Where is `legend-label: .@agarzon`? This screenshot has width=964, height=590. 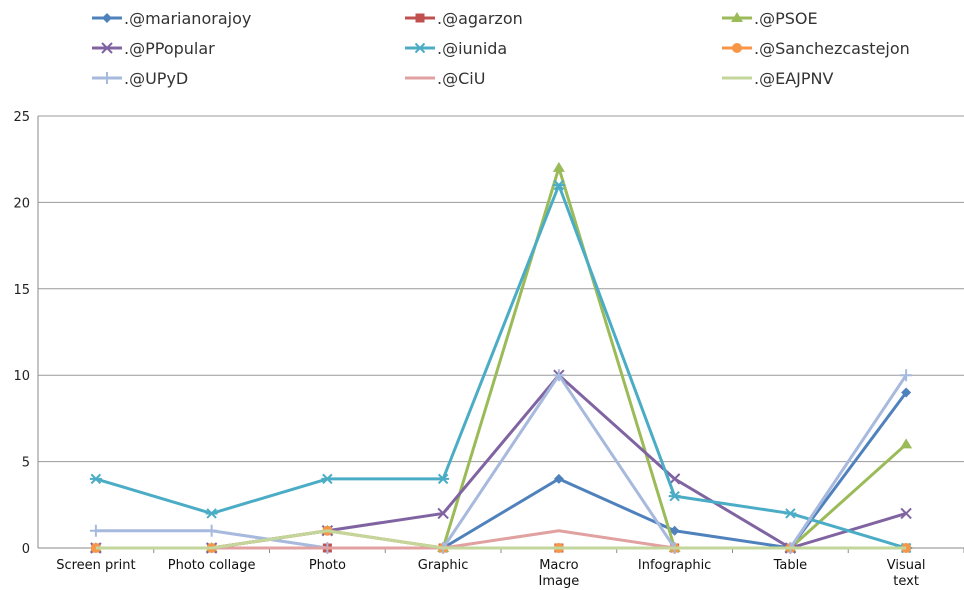
legend-label: .@agarzon is located at coordinates (480, 18).